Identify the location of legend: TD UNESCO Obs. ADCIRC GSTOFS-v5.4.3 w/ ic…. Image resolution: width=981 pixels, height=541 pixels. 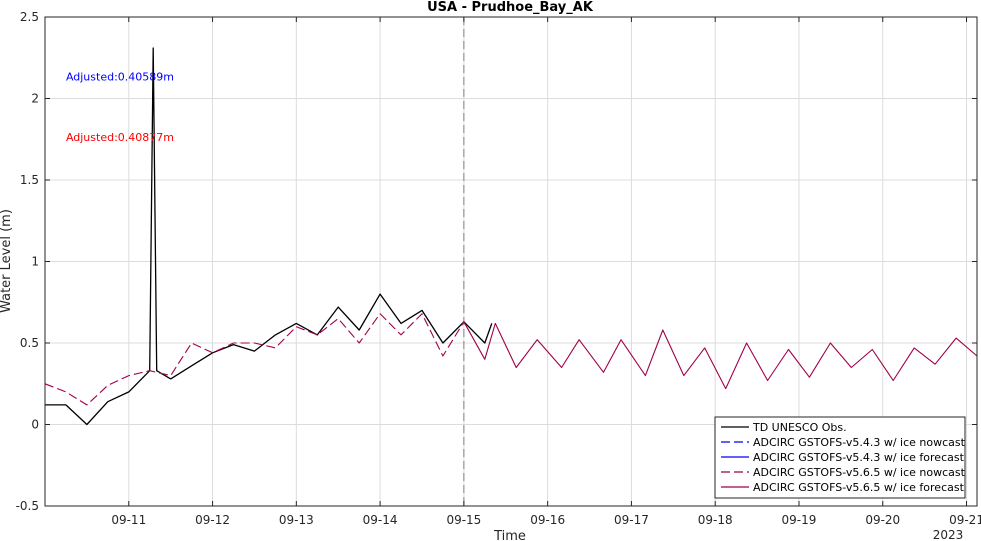
(840, 457).